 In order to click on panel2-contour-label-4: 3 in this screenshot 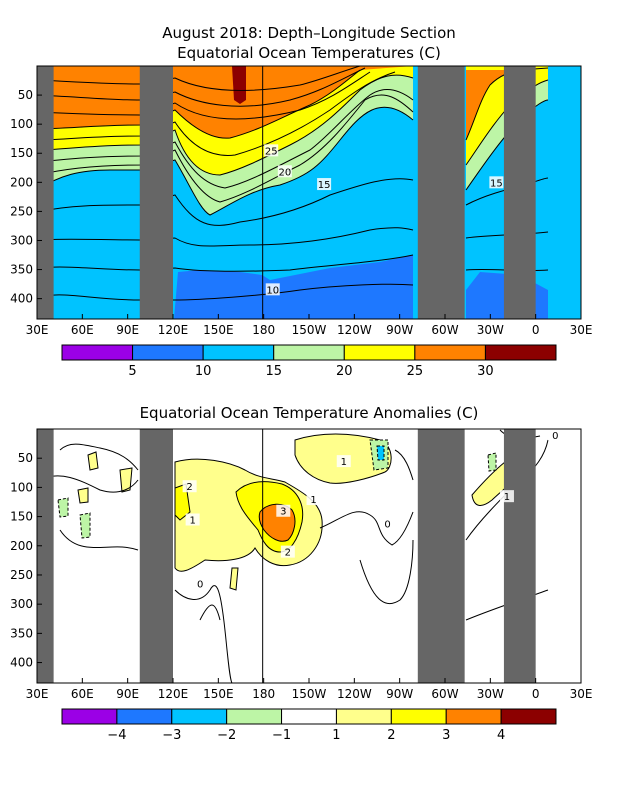, I will do `click(283, 512)`.